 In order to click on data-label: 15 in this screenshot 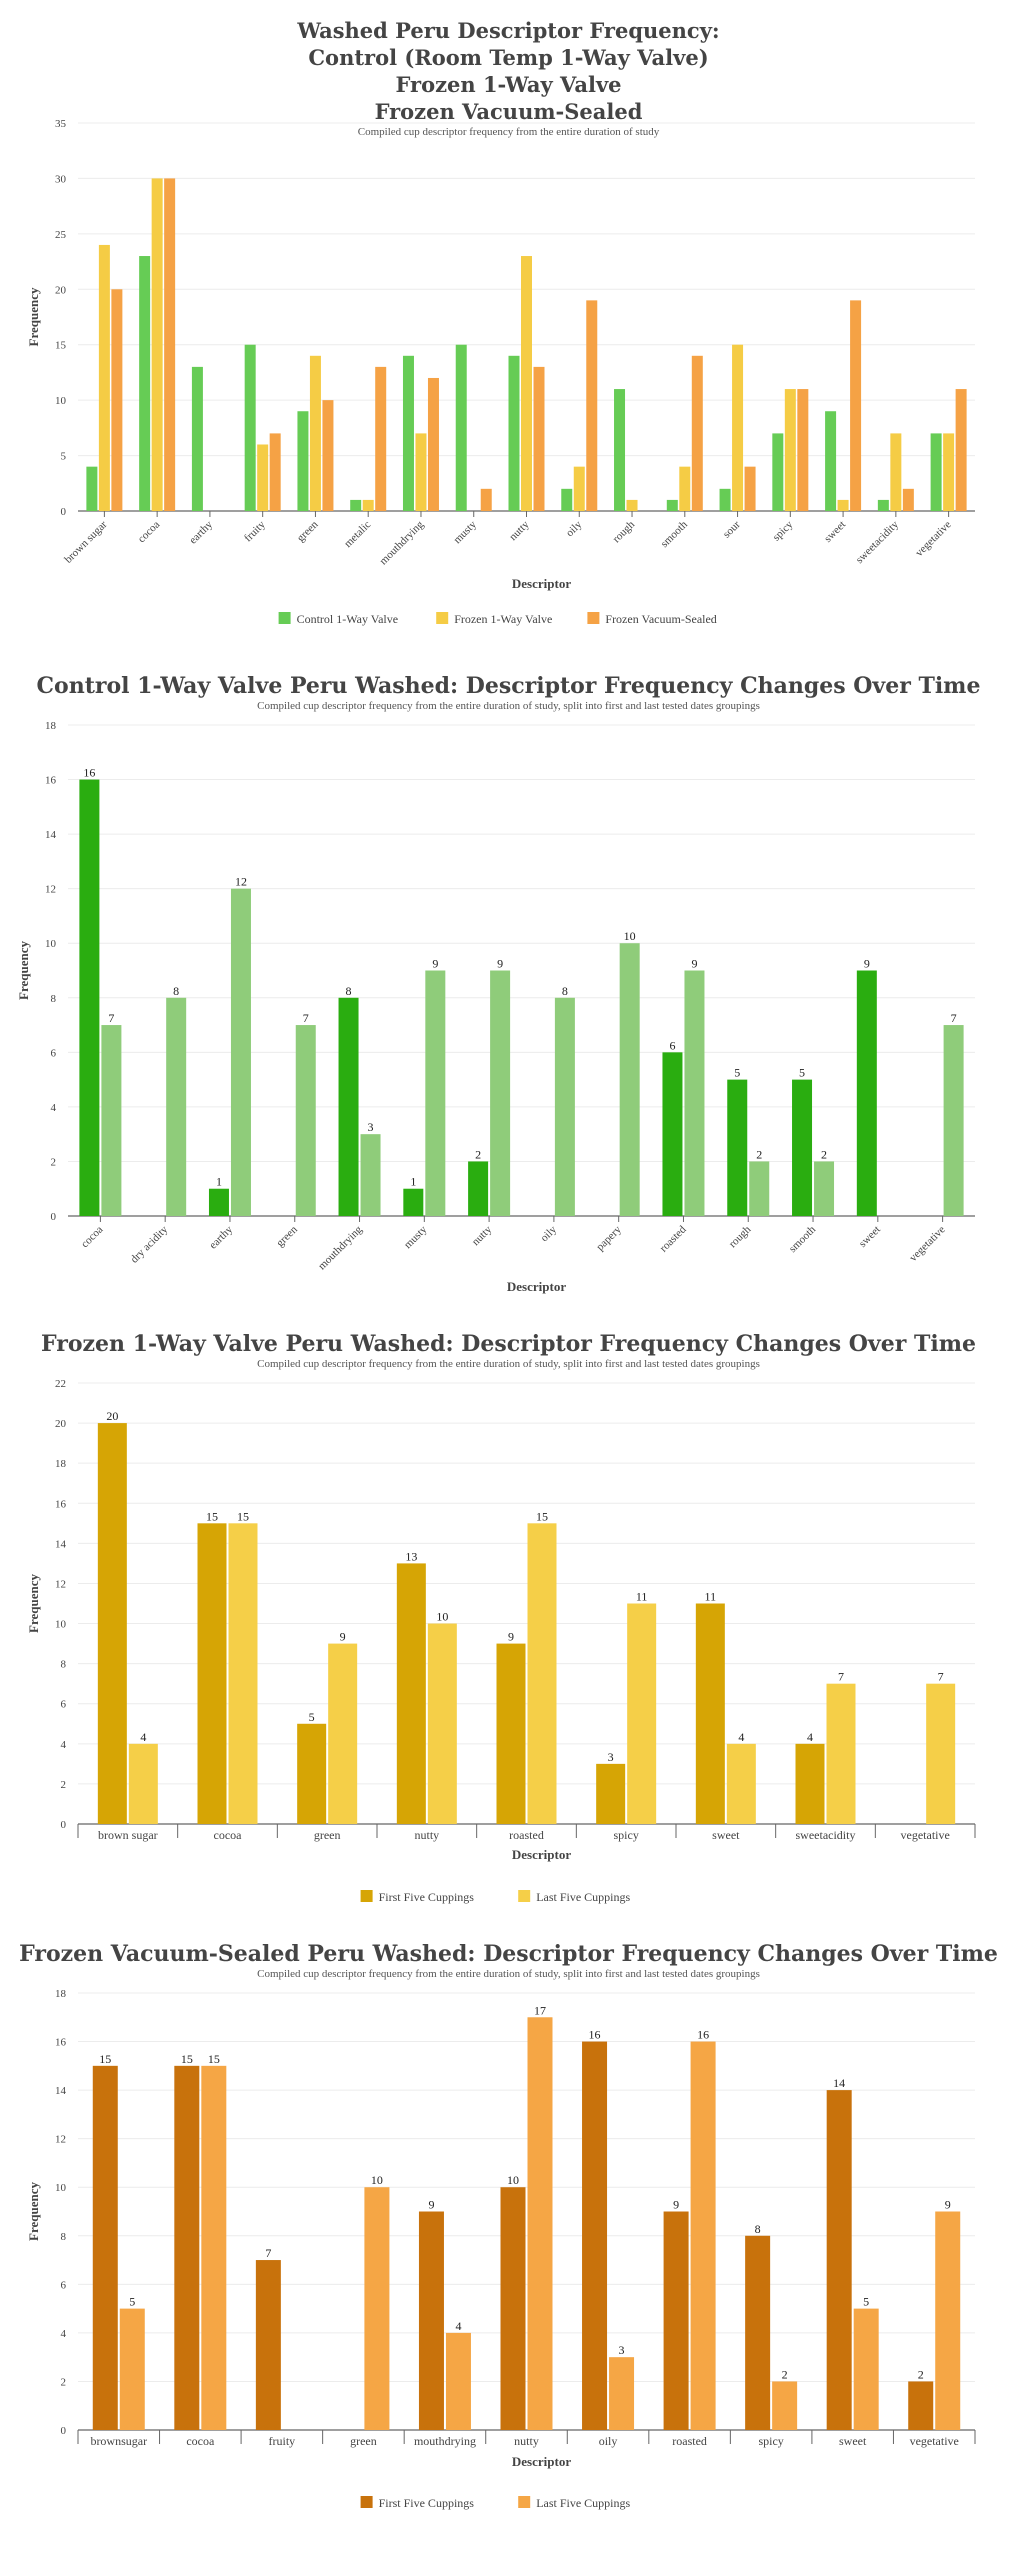, I will do `click(212, 1516)`.